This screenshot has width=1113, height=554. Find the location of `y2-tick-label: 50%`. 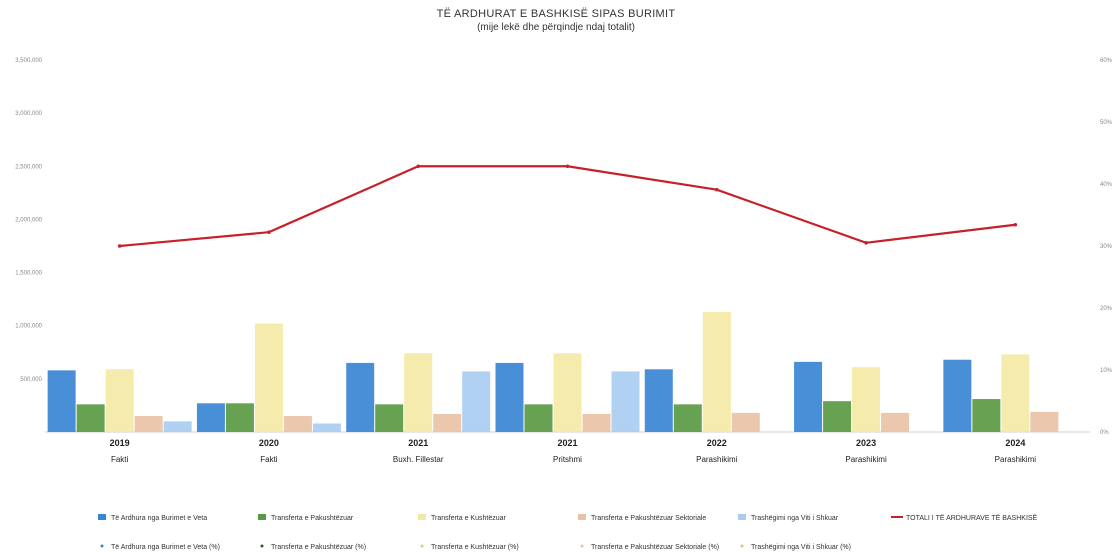

y2-tick-label: 50% is located at coordinates (1106, 123).